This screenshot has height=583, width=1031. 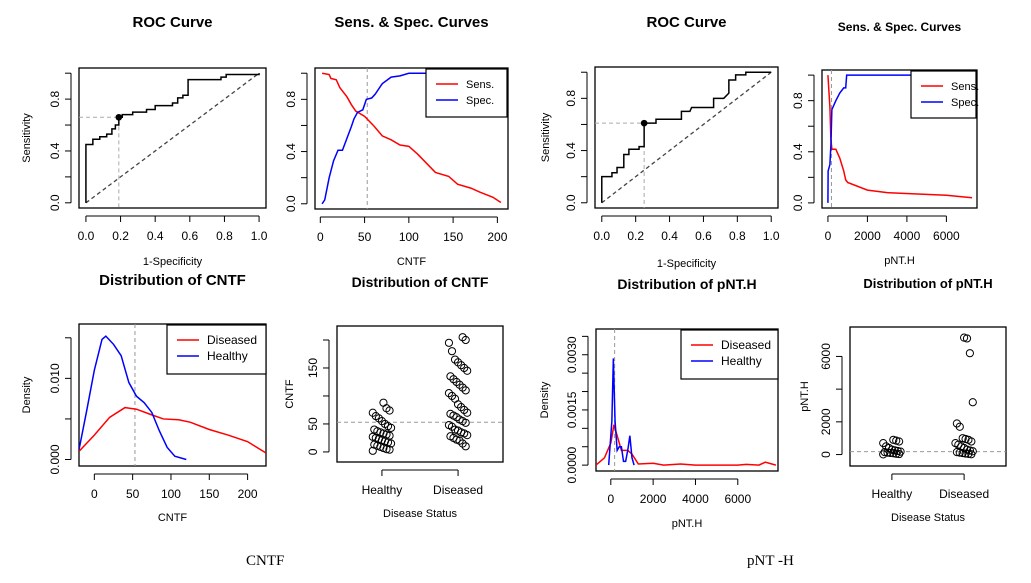 I want to click on caption-cntf: CNTF, so click(x=265, y=561).